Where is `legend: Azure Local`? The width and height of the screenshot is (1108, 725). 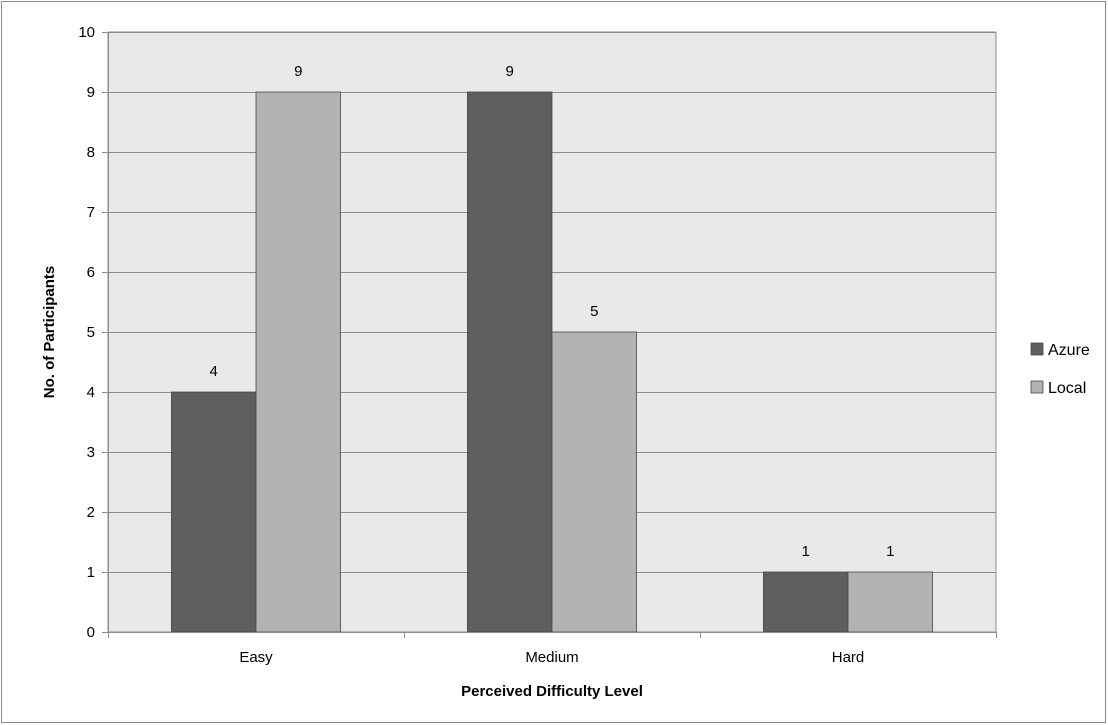
legend: Azure Local is located at coordinates (1060, 369).